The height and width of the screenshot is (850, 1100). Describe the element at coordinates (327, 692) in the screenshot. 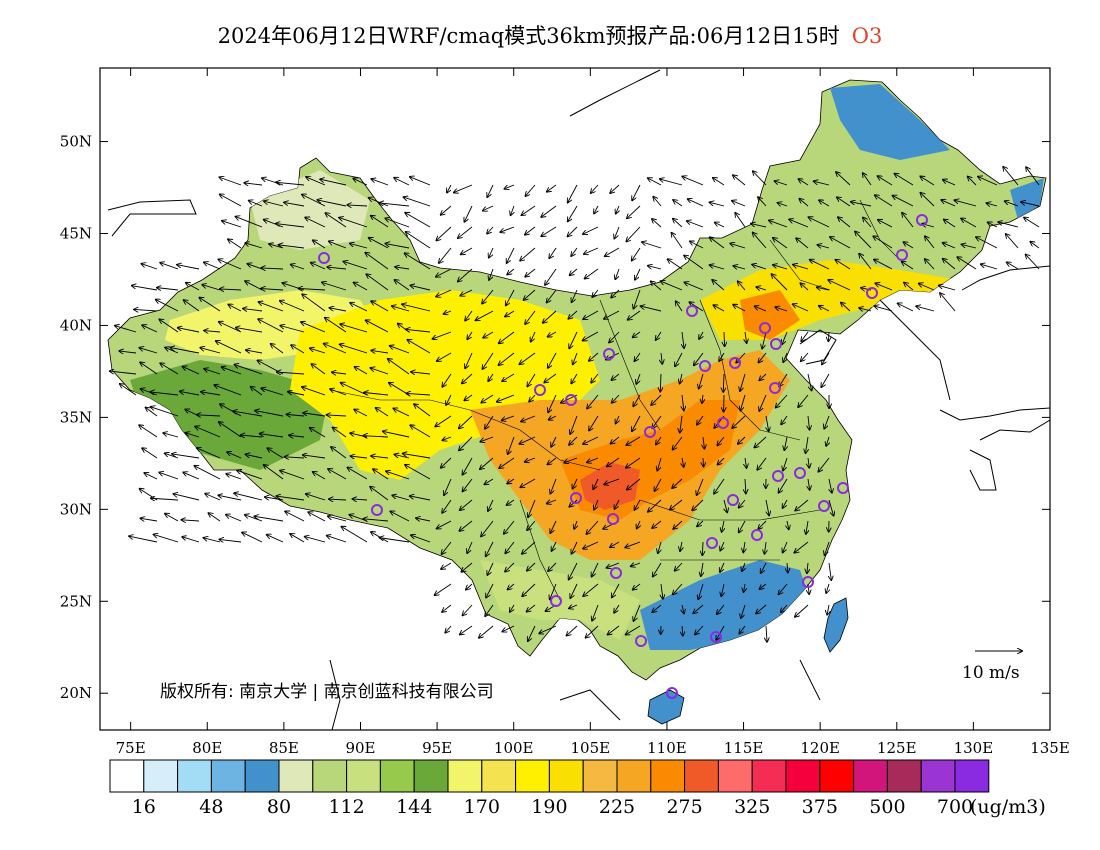

I see `copyright-text: 版权所有: 南京大学 | 南京创蓝科技有限公司` at that location.